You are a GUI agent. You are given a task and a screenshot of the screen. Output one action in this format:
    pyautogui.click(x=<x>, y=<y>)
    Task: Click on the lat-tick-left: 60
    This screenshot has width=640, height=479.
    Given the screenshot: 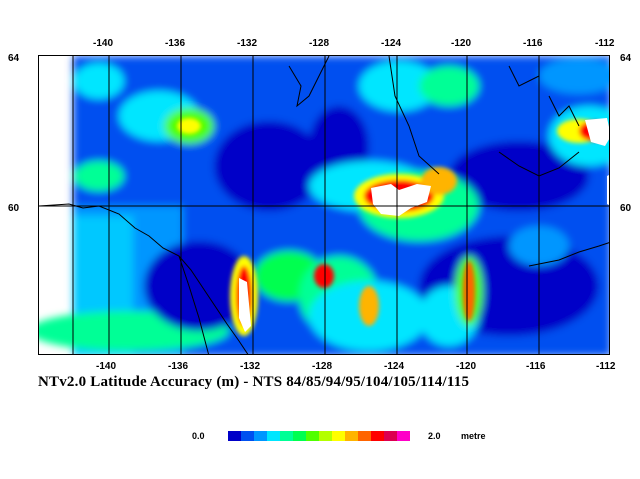 What is the action you would take?
    pyautogui.click(x=14, y=208)
    